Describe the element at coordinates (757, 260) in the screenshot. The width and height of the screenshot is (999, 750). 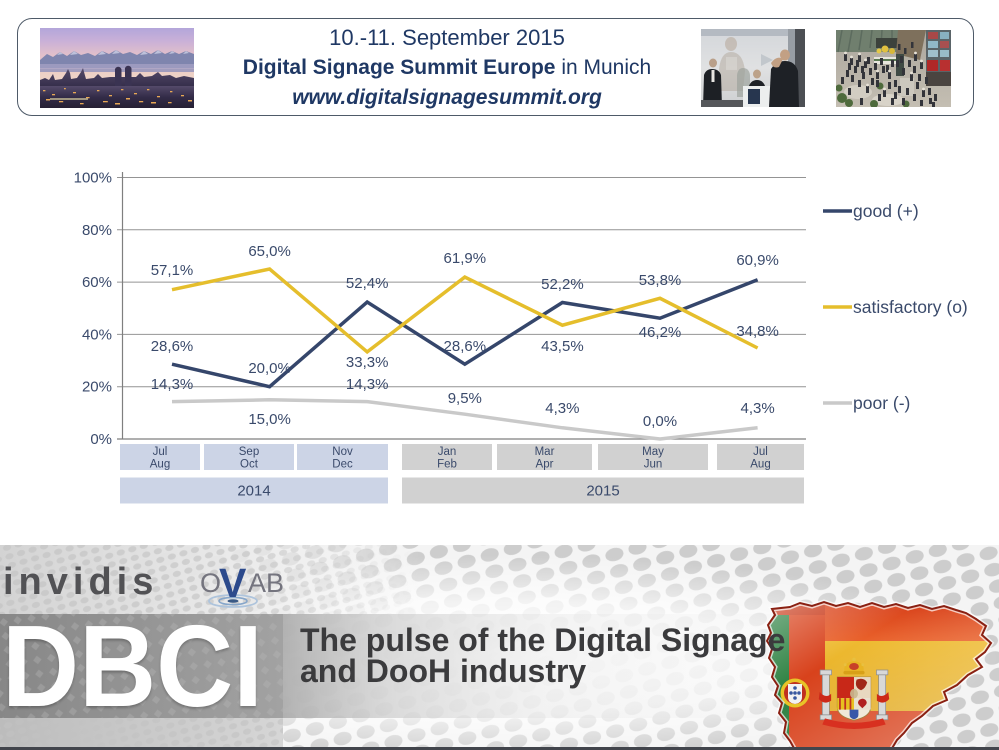
I see `svg-text: 60,9%` at that location.